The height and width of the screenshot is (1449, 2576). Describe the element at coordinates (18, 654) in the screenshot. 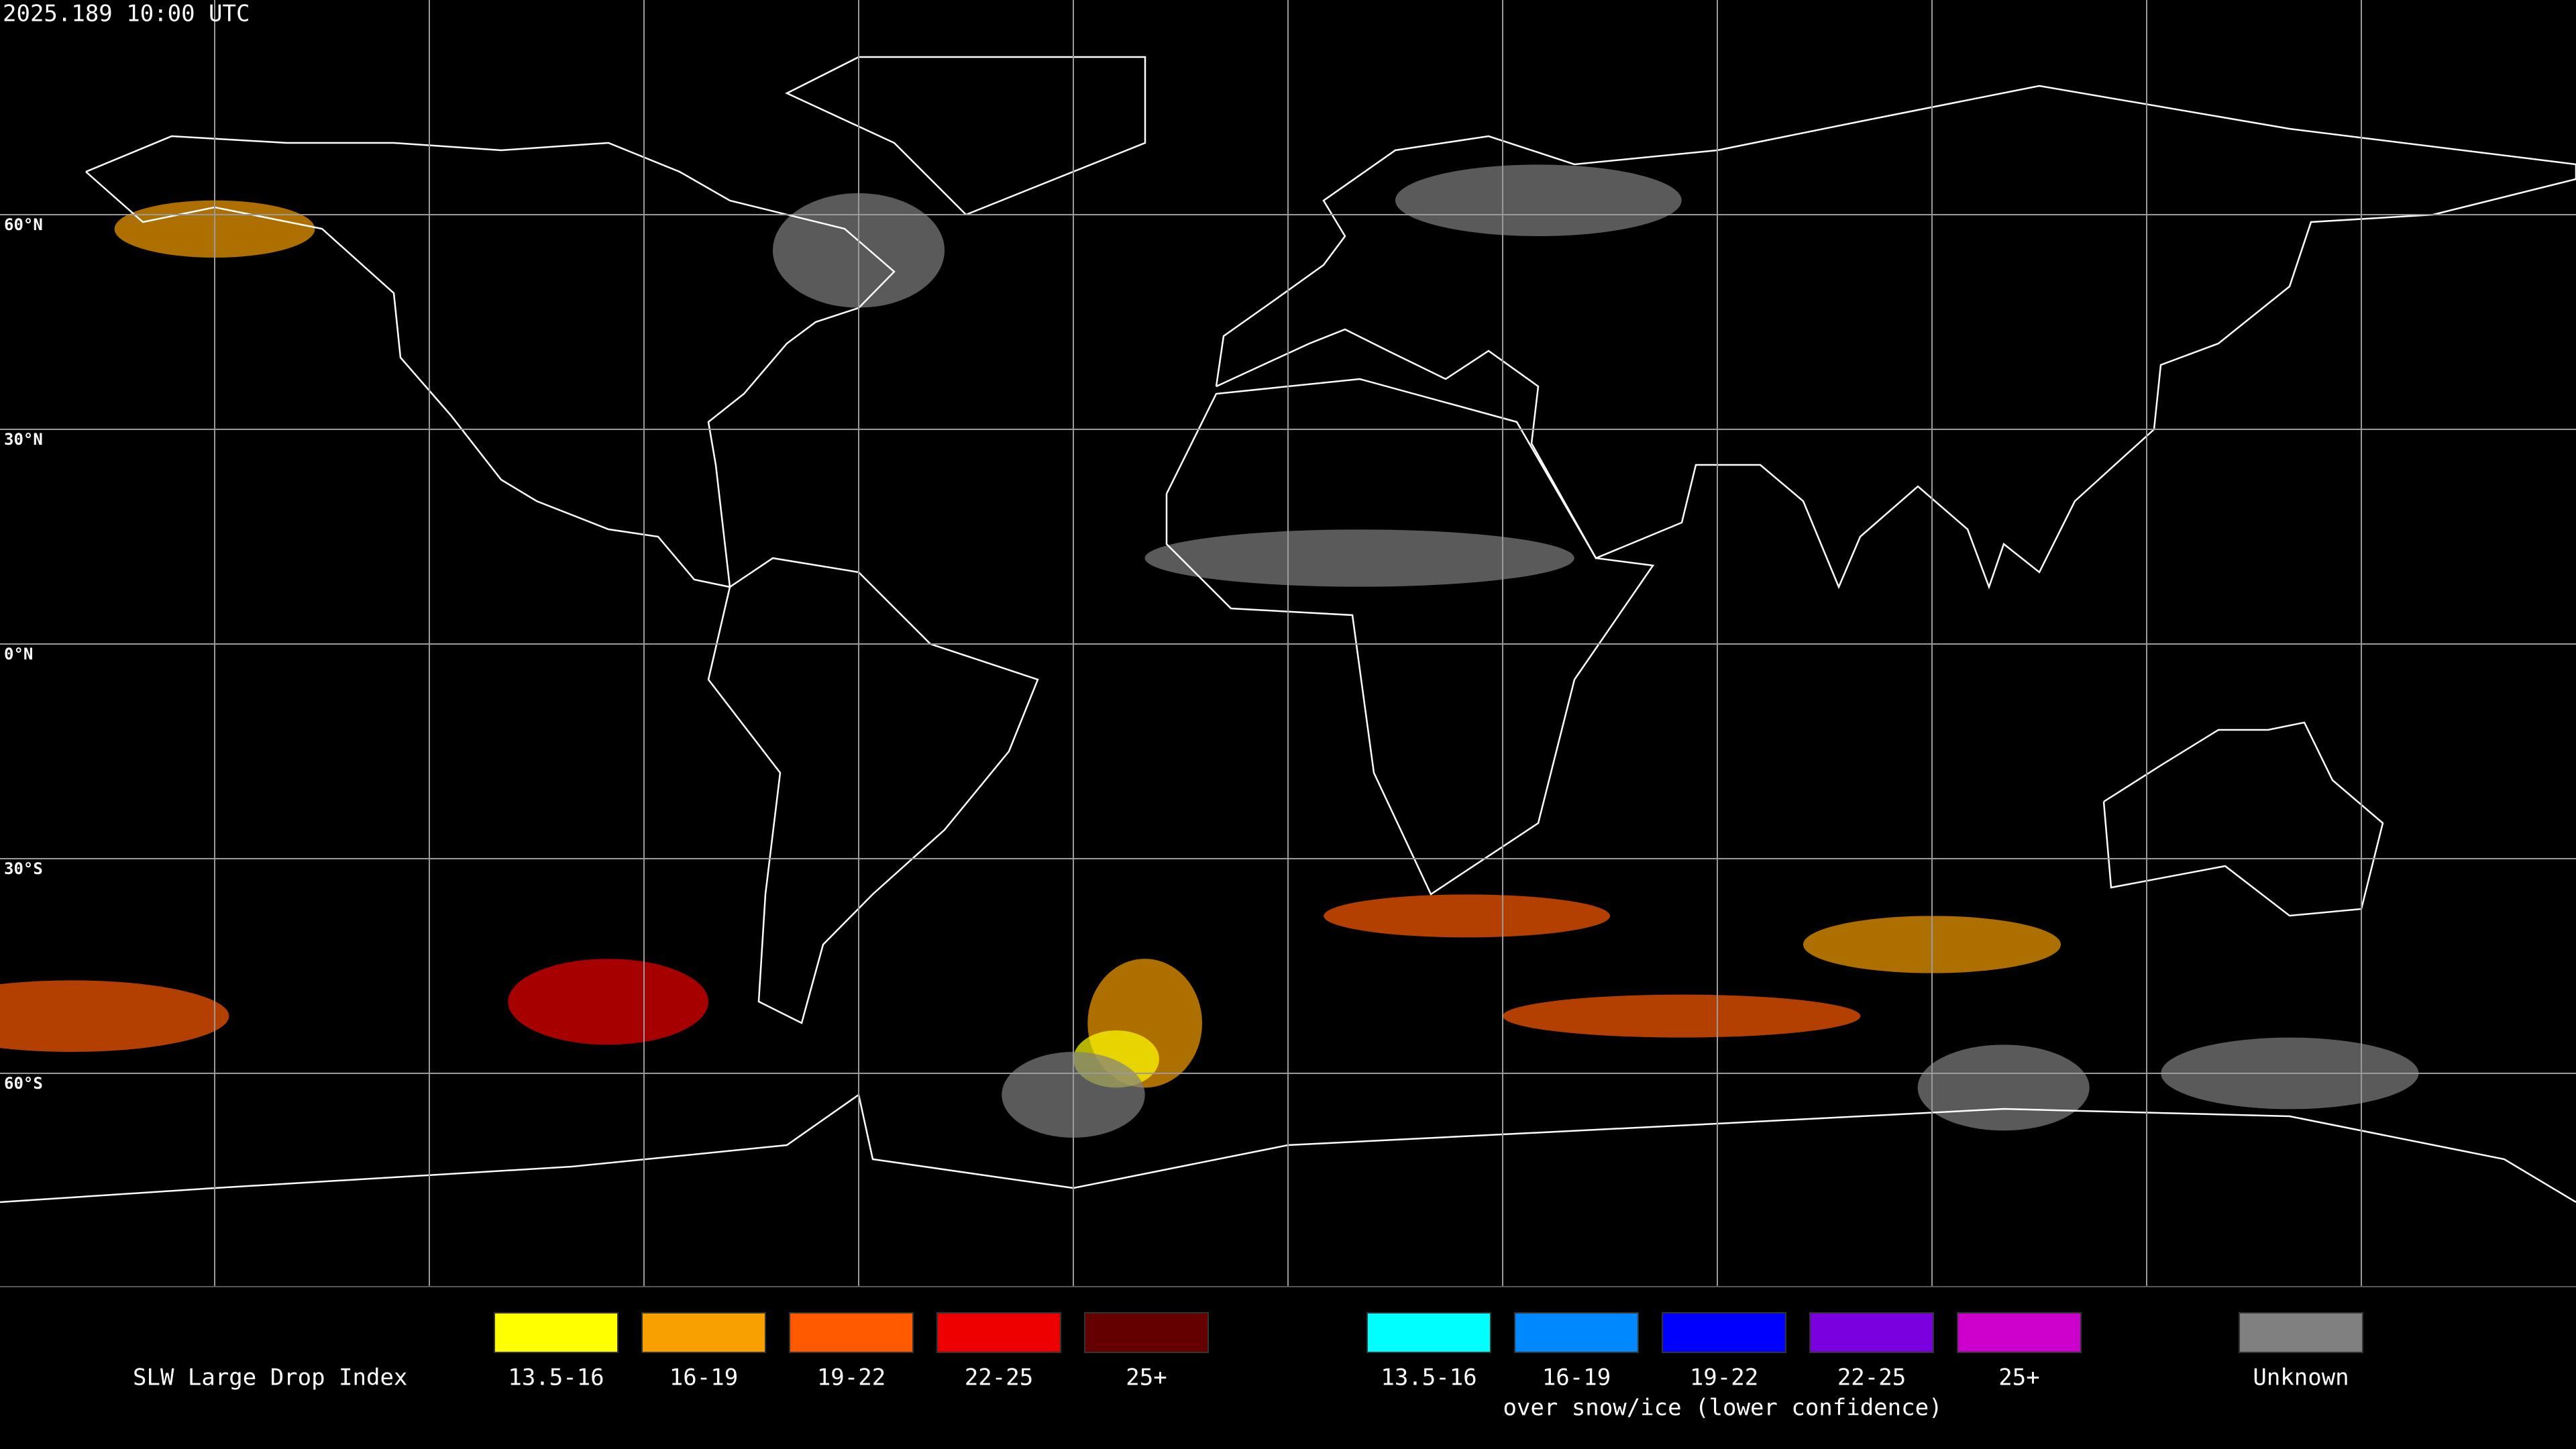

I see `latitude-label: 0°N` at that location.